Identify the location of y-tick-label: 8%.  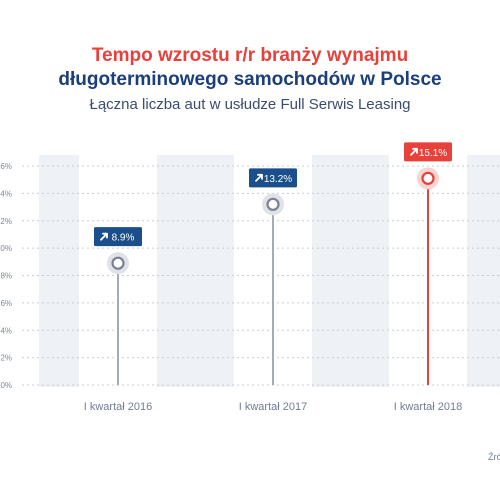
(6, 276).